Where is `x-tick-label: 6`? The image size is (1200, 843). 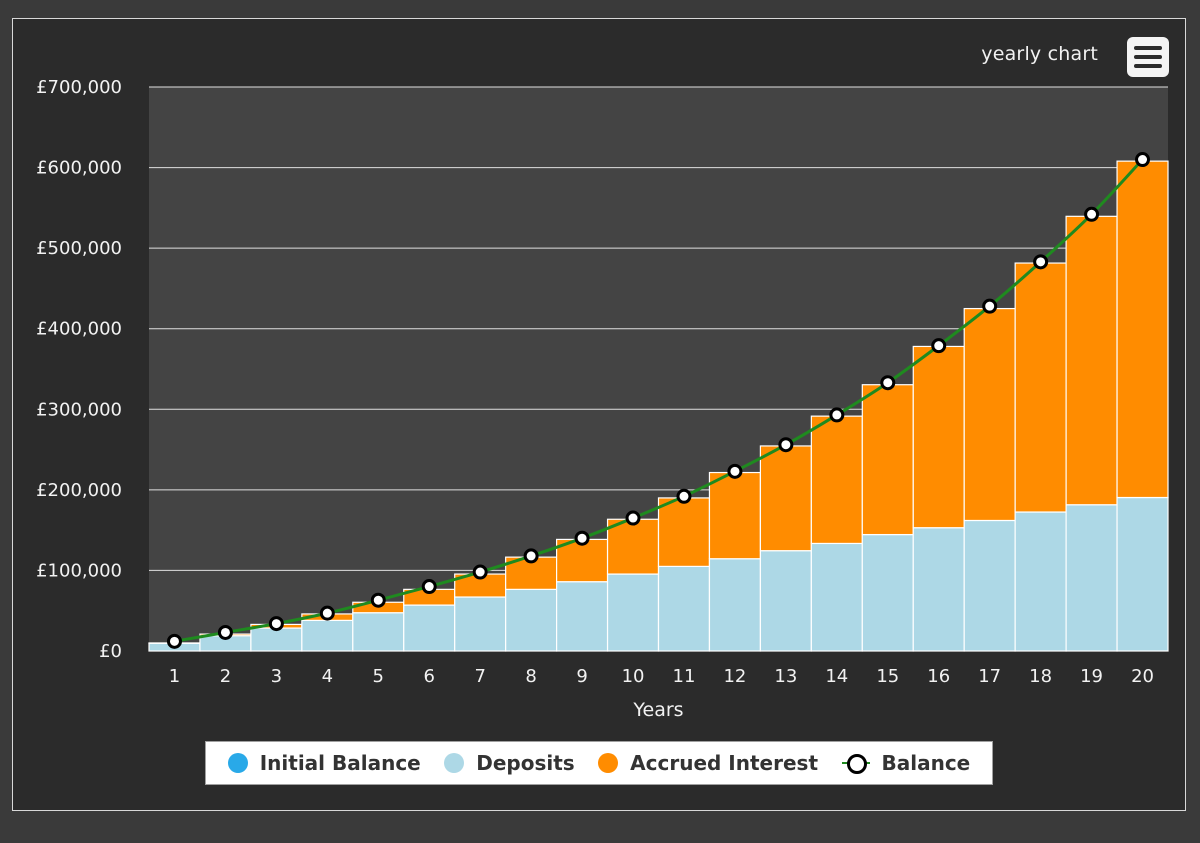
x-tick-label: 6 is located at coordinates (428, 676).